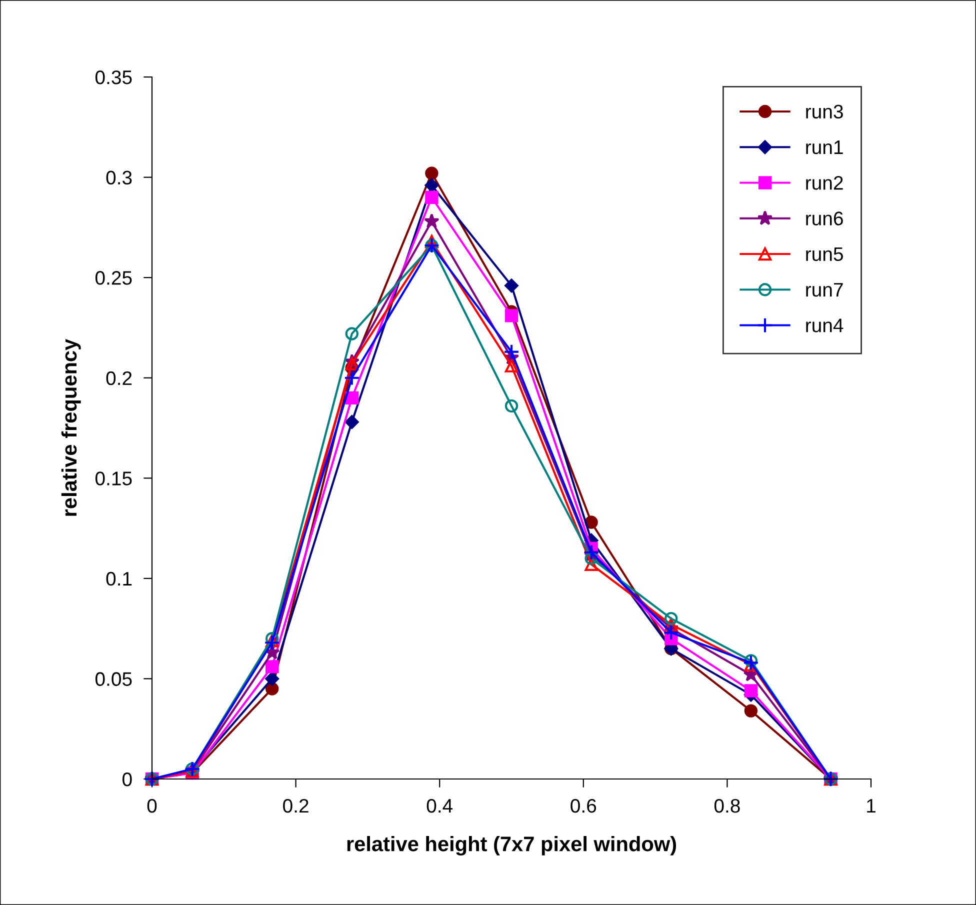 The width and height of the screenshot is (976, 905). Describe the element at coordinates (119, 579) in the screenshot. I see `y-tick-label: 0.1` at that location.